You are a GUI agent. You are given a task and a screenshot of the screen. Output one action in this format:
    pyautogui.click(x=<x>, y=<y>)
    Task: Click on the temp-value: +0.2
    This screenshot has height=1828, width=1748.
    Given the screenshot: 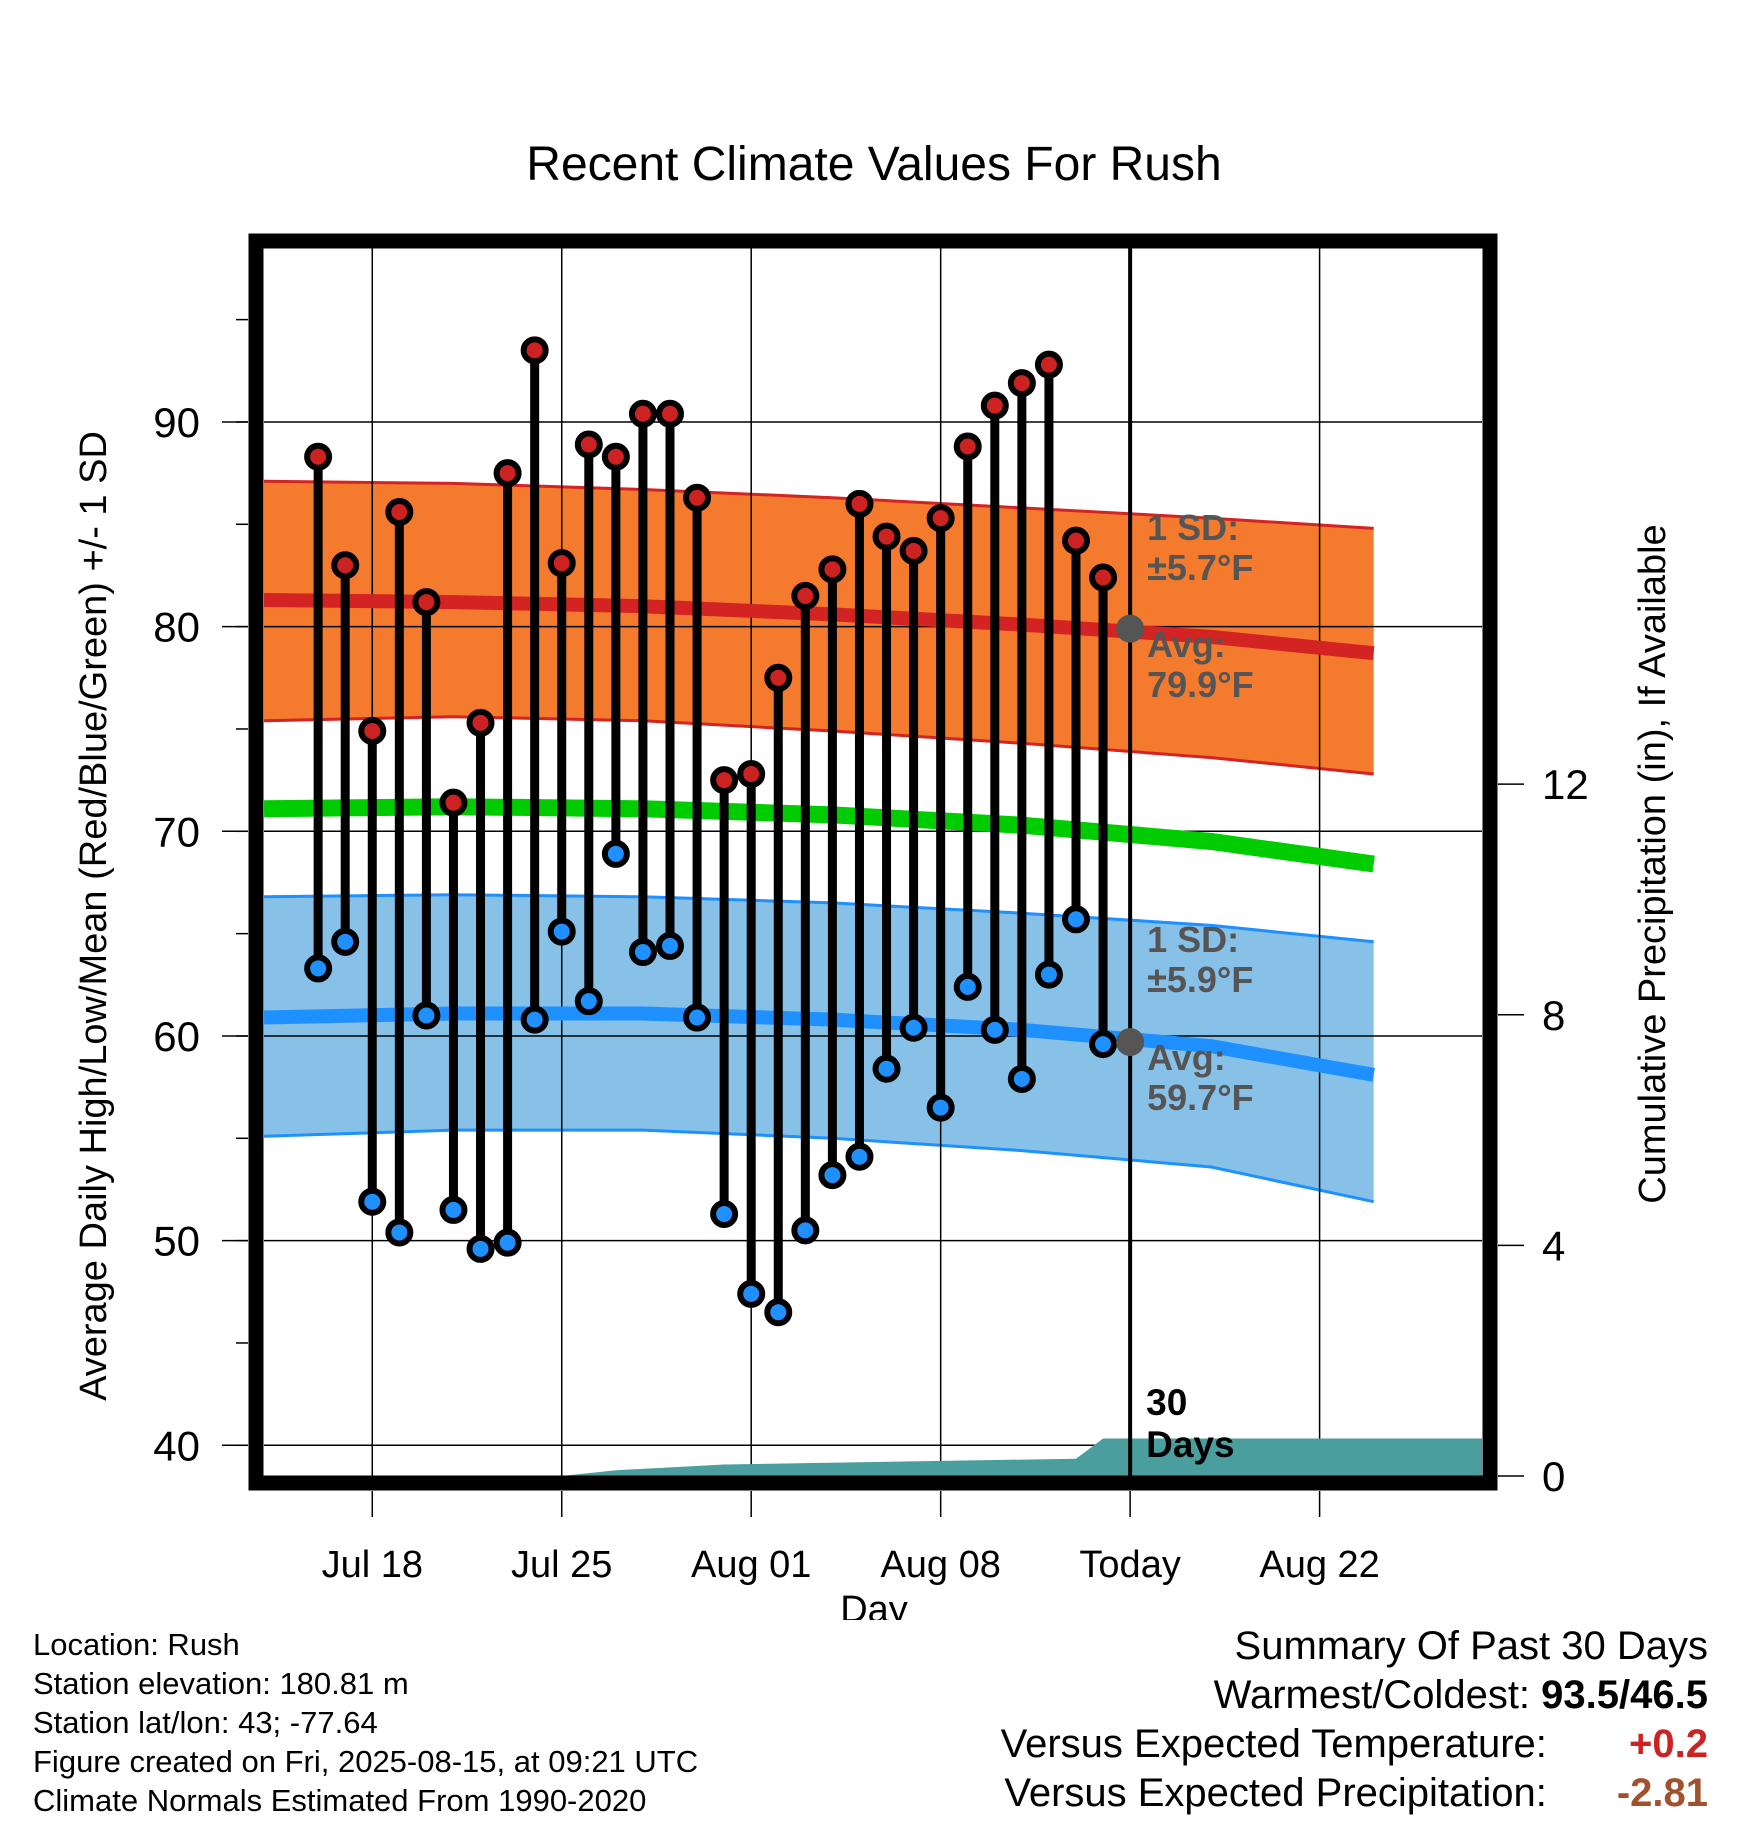 What is the action you would take?
    pyautogui.click(x=1668, y=1744)
    